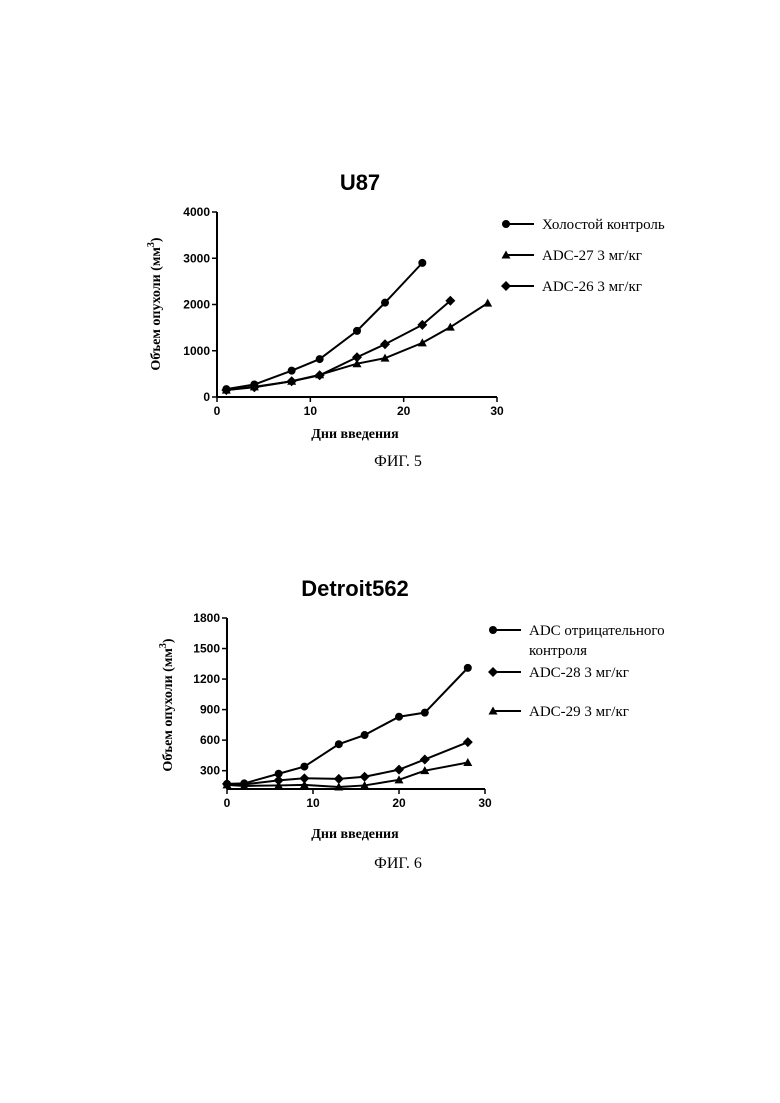 The width and height of the screenshot is (780, 1103). I want to click on y-tick-label: 3000, so click(196, 258).